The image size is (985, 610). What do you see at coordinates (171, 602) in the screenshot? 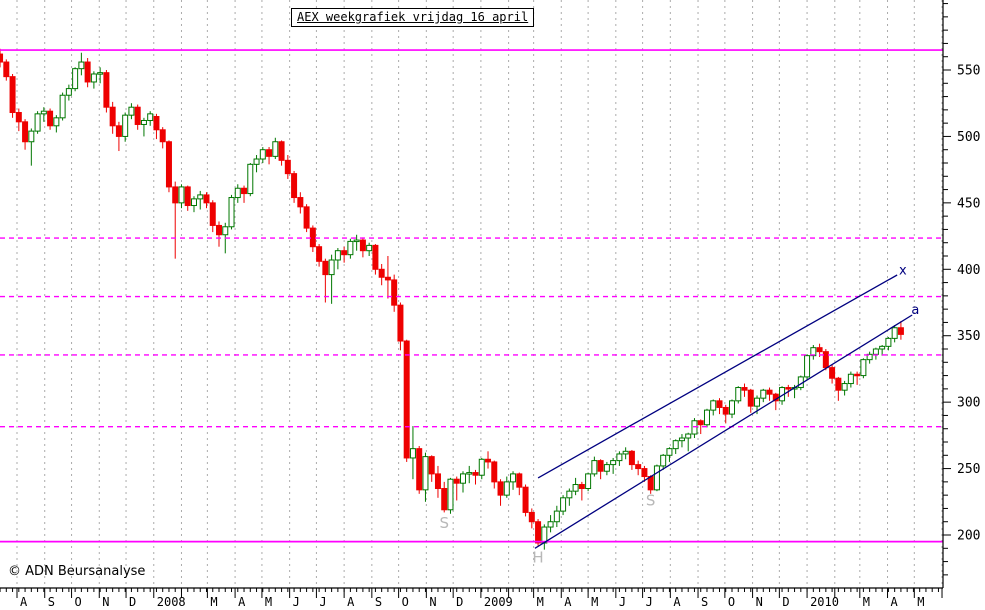
I see `x-axis-month-label: 2008` at bounding box center [171, 602].